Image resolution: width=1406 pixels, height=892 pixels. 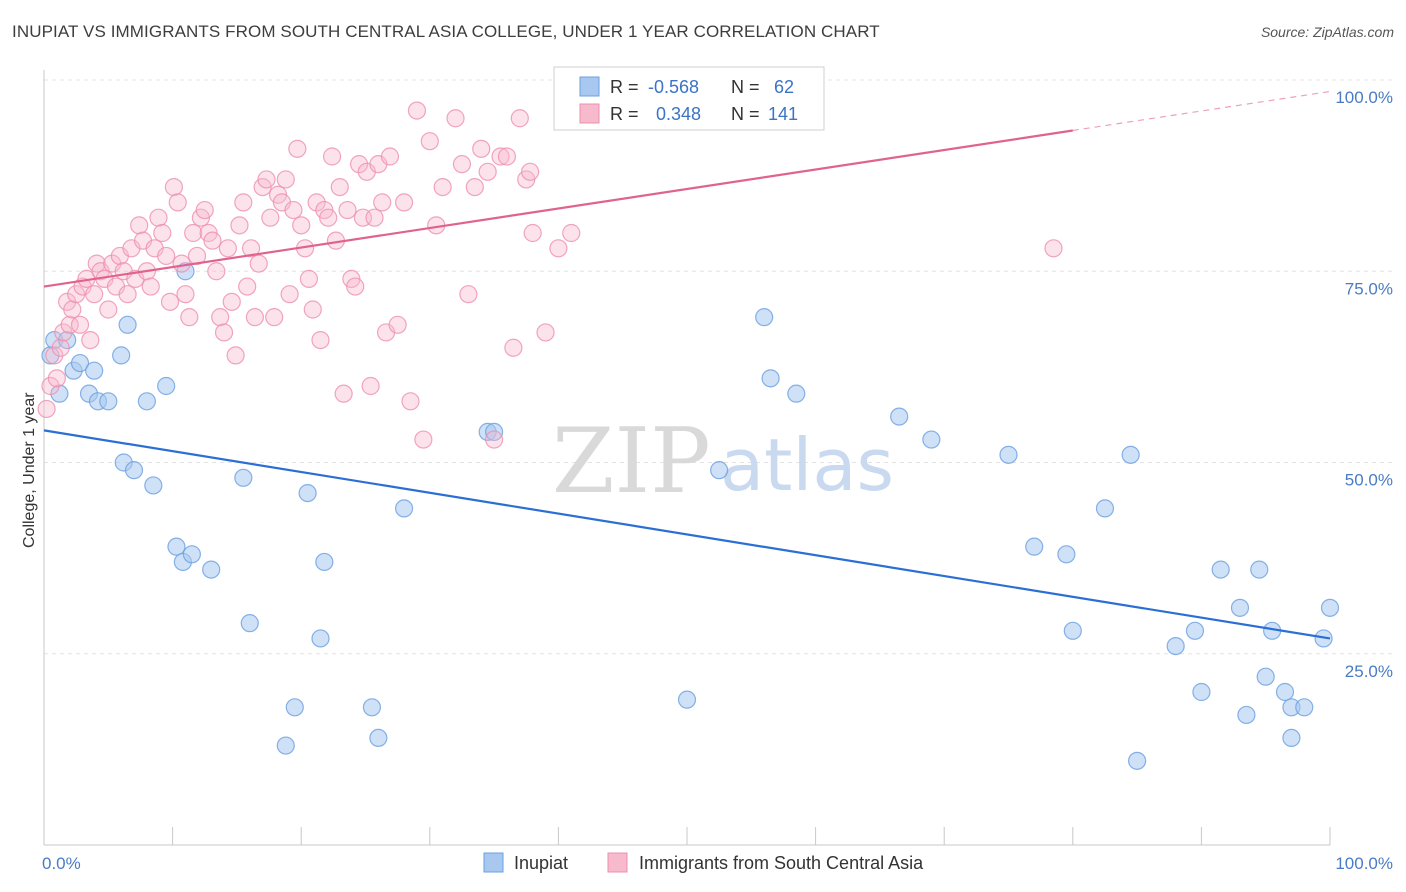 What do you see at coordinates (1364, 863) in the screenshot?
I see `x-tick-label-1: 100.0%` at bounding box center [1364, 863].